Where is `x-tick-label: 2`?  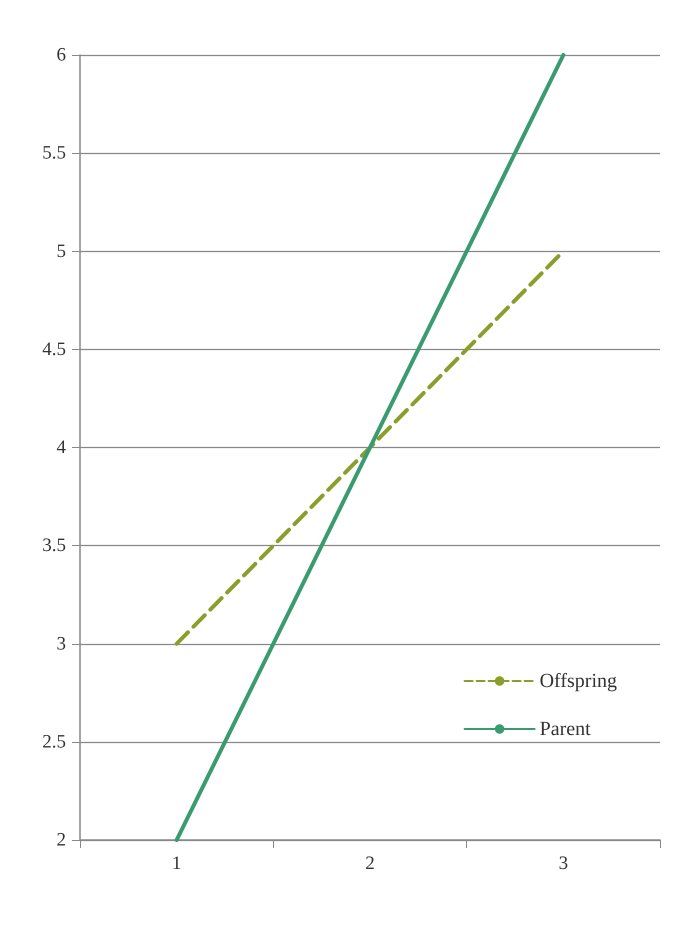
x-tick-label: 2 is located at coordinates (370, 863).